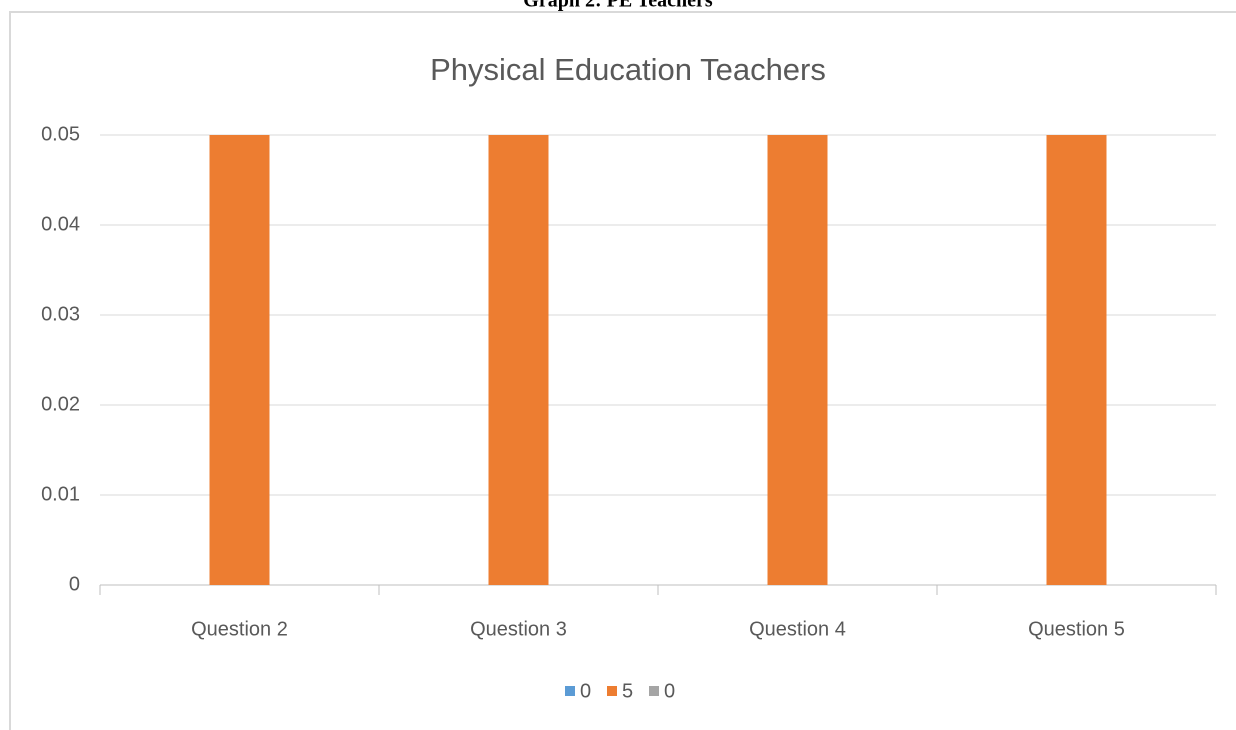  What do you see at coordinates (60, 314) in the screenshot?
I see `y-tick-label: 0.03` at bounding box center [60, 314].